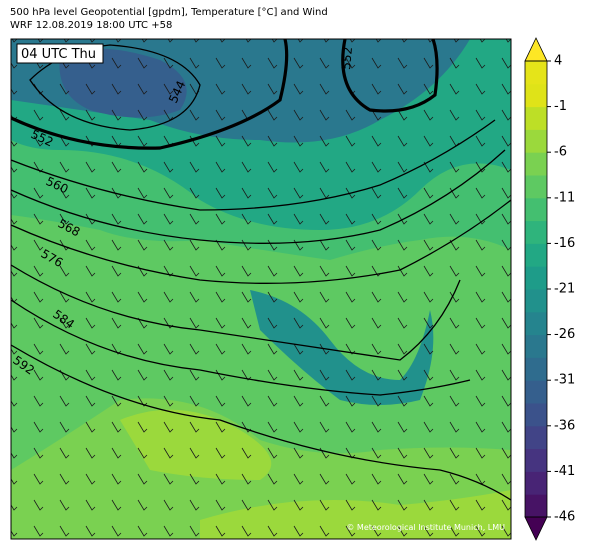 Image resolution: width=599 pixels, height=556 pixels. I want to click on copyright: © Meteorological Institute Munich, LMU, so click(425, 527).